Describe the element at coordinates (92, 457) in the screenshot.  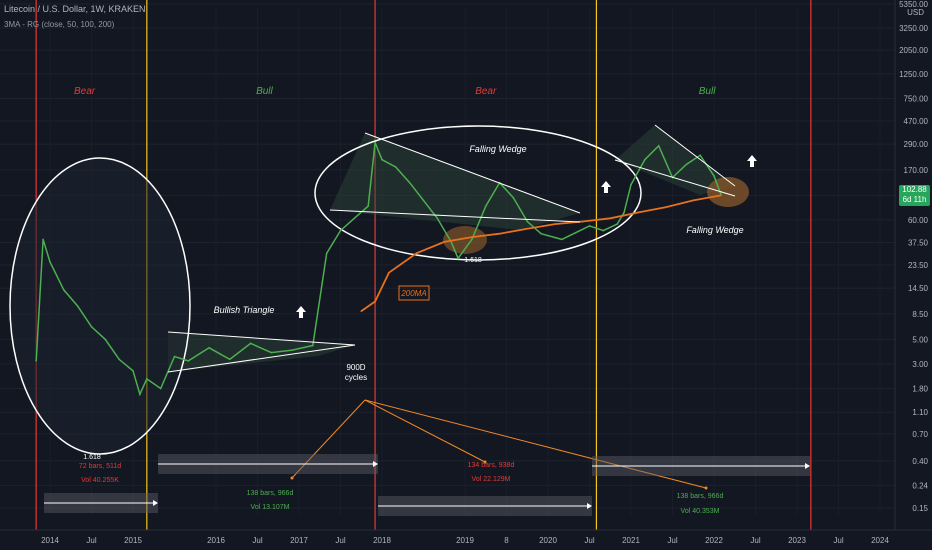
I see `annot-fib-1: 1.618` at that location.